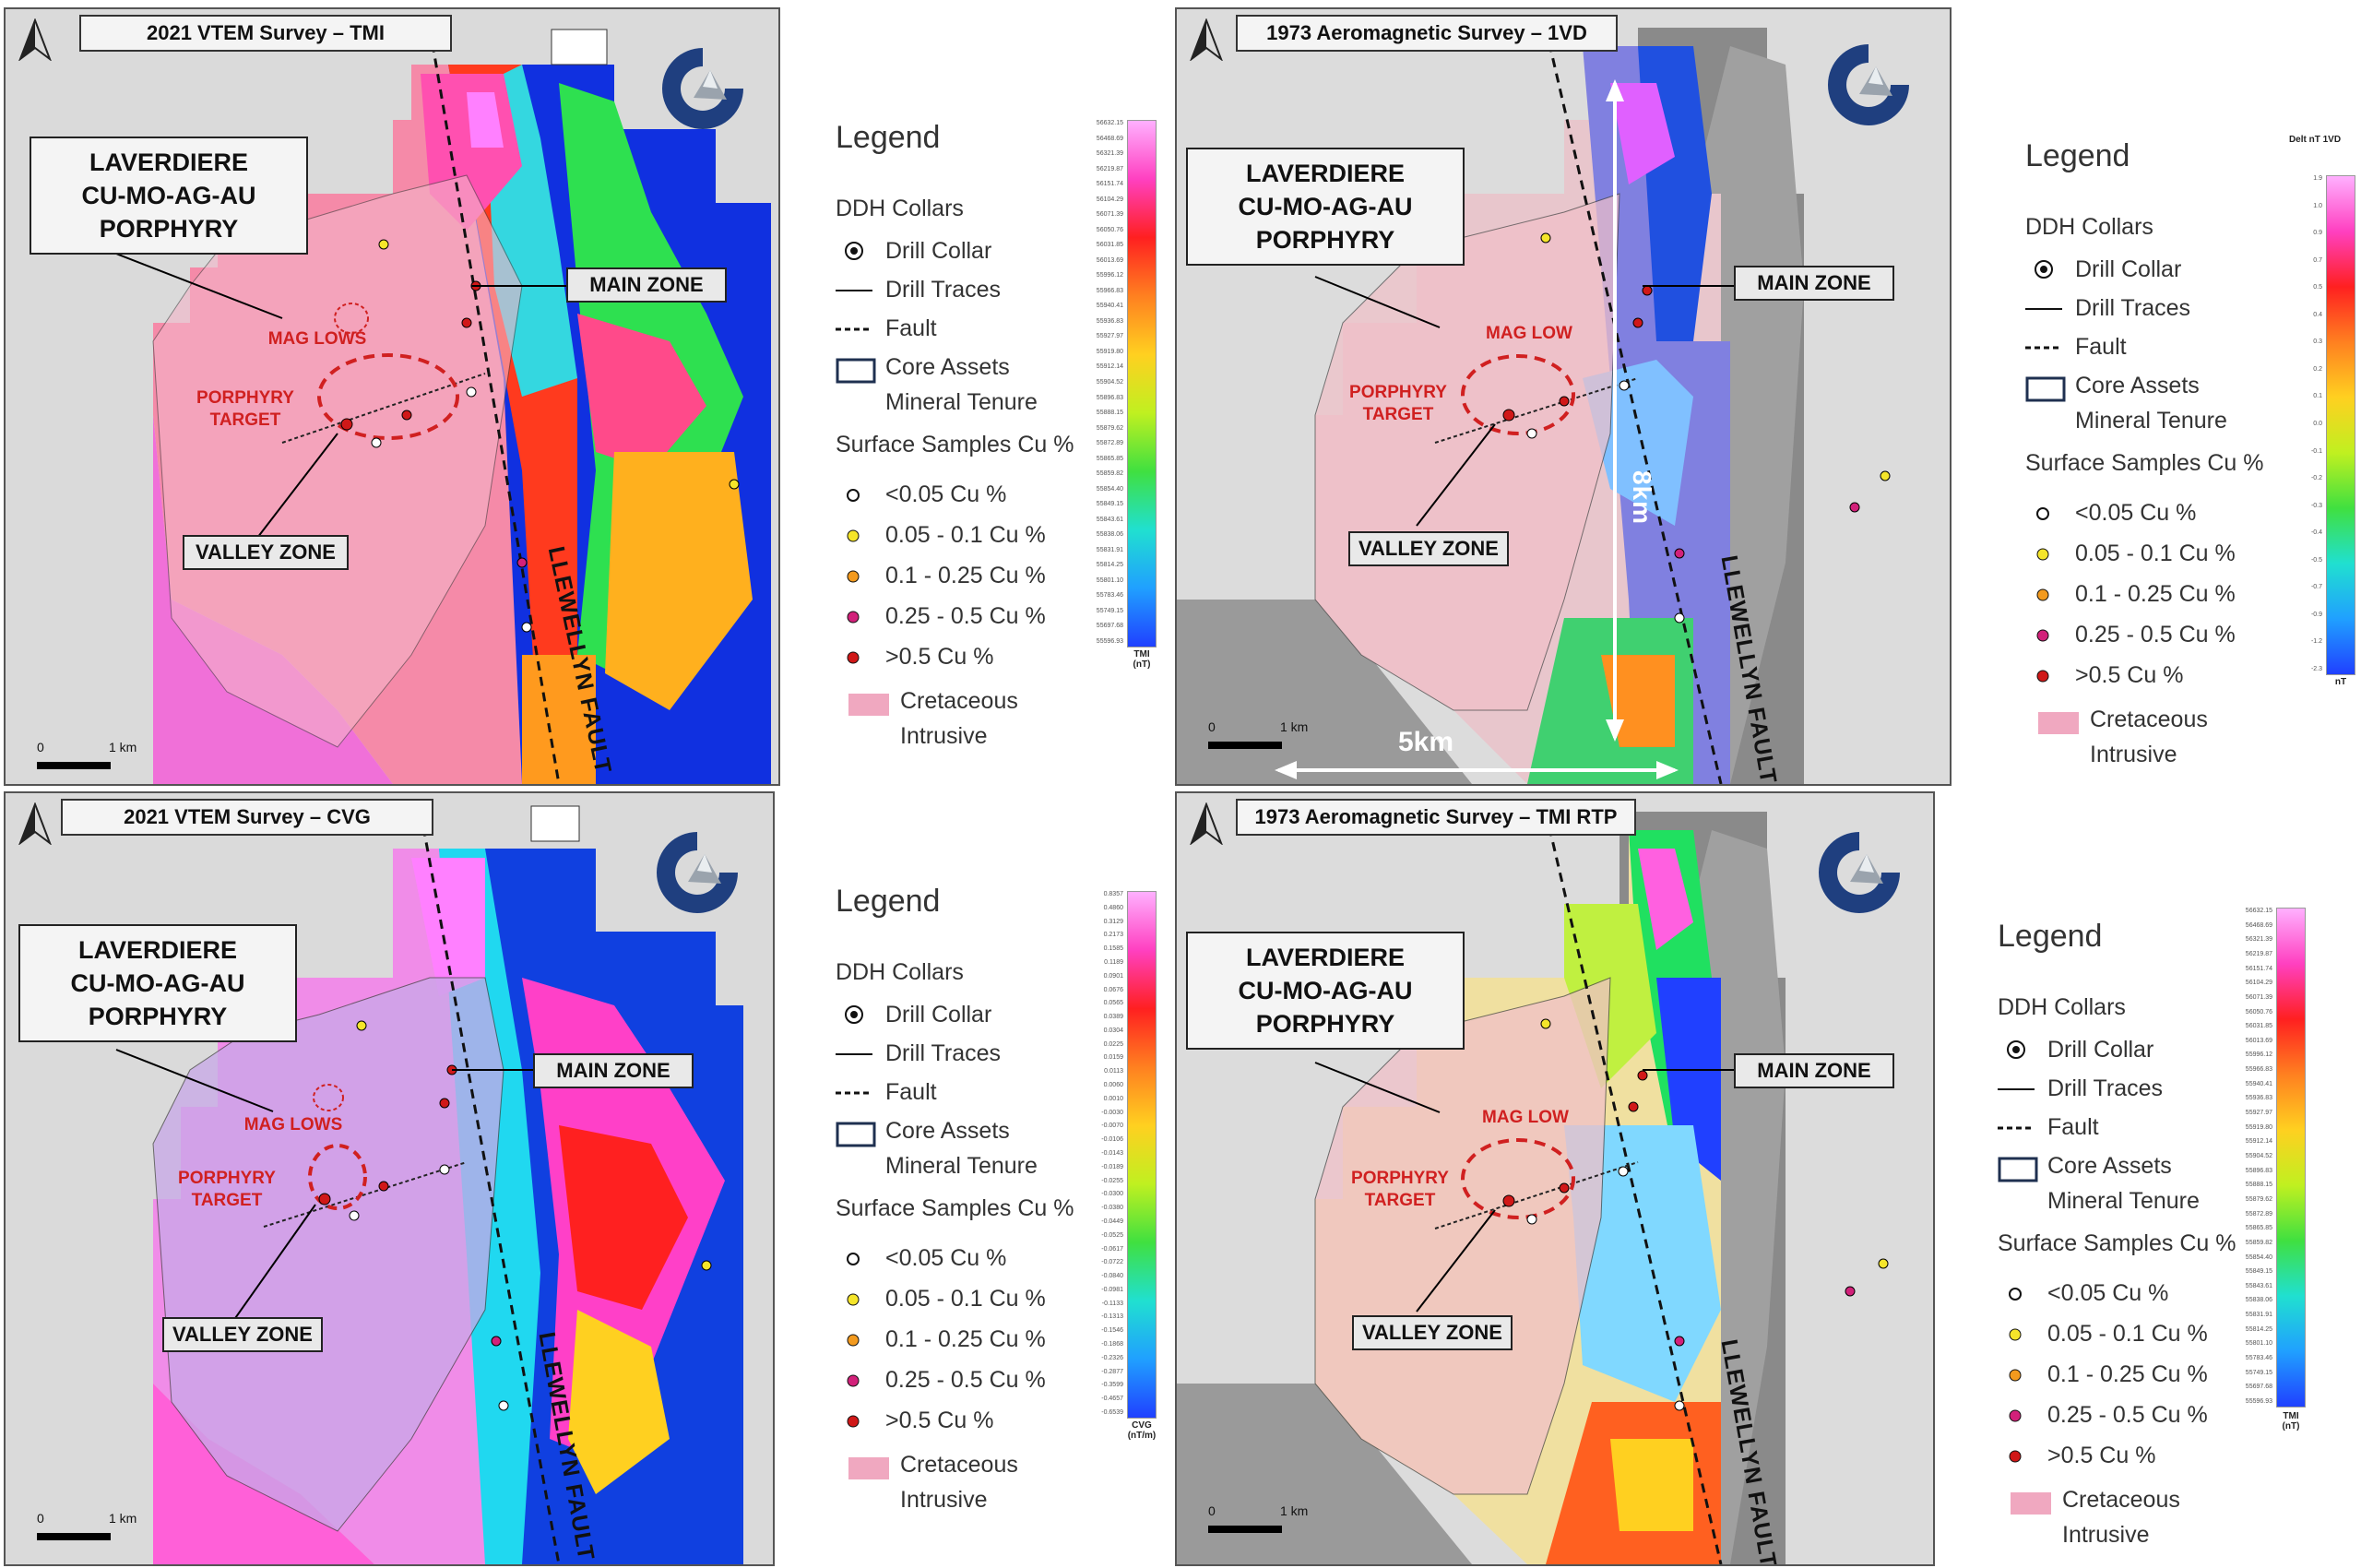  What do you see at coordinates (2317, 178) in the screenshot?
I see `colorbar-tick: 1.9` at bounding box center [2317, 178].